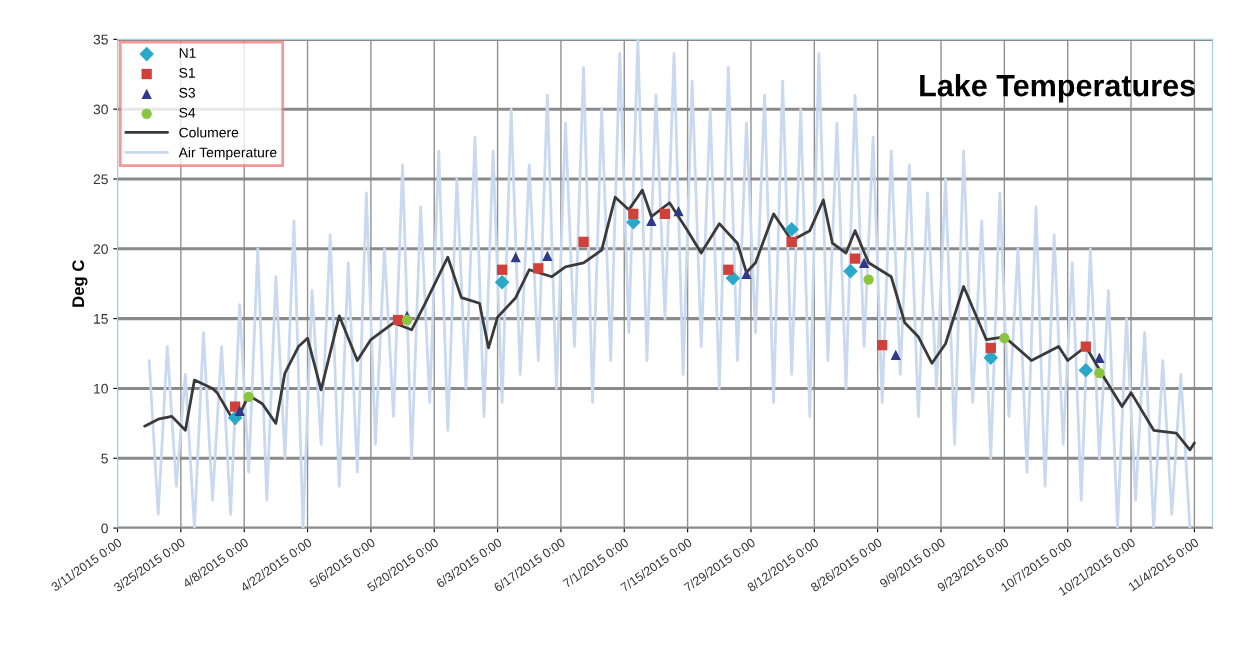 Image resolution: width=1250 pixels, height=656 pixels. What do you see at coordinates (227, 154) in the screenshot?
I see `legend-label: Air Temperature` at bounding box center [227, 154].